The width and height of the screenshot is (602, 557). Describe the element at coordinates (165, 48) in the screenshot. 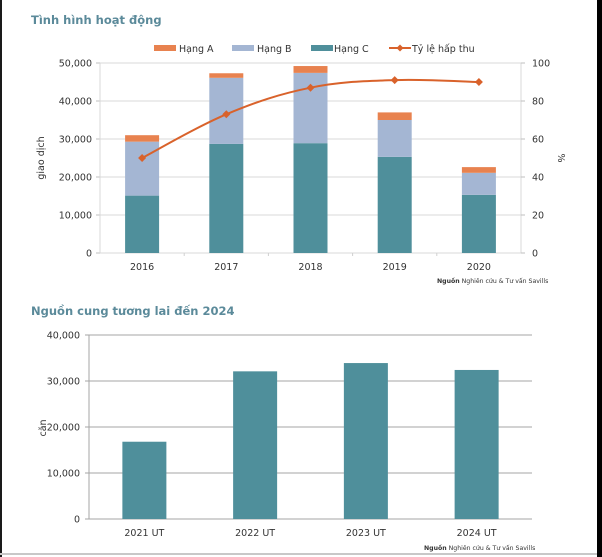

I see `legend-swatch-hang-a` at that location.